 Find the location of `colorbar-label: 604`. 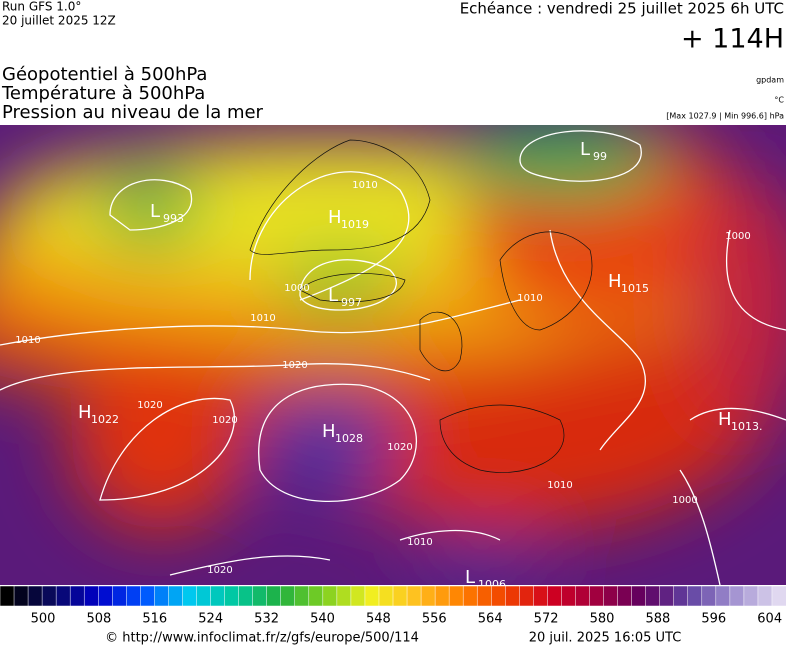

colorbar-label: 604 is located at coordinates (769, 619).